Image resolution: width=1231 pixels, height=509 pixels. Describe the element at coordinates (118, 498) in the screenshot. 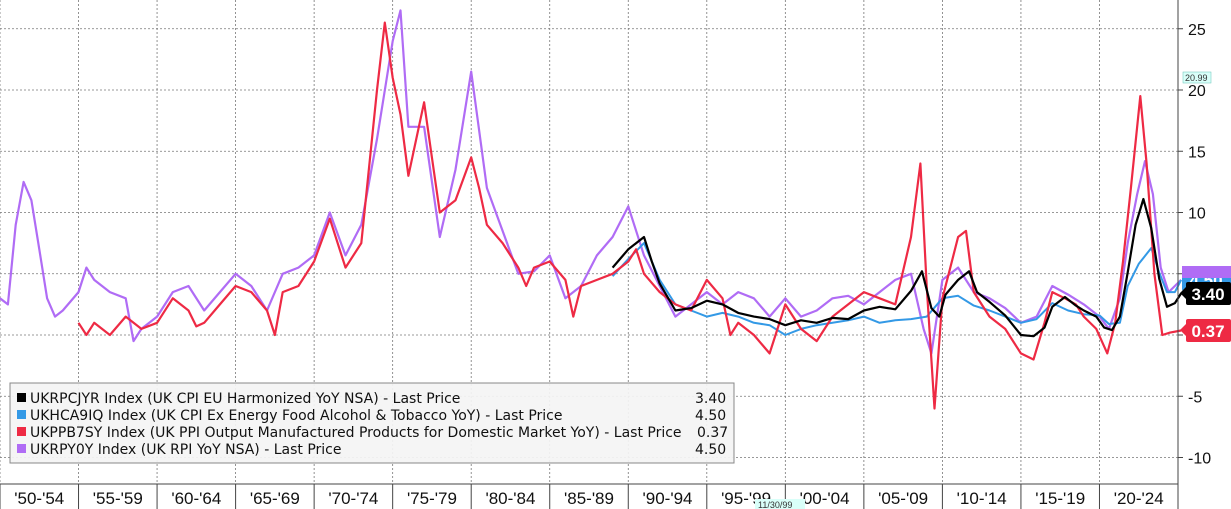

I see `x-tick-label: '55-'59` at that location.